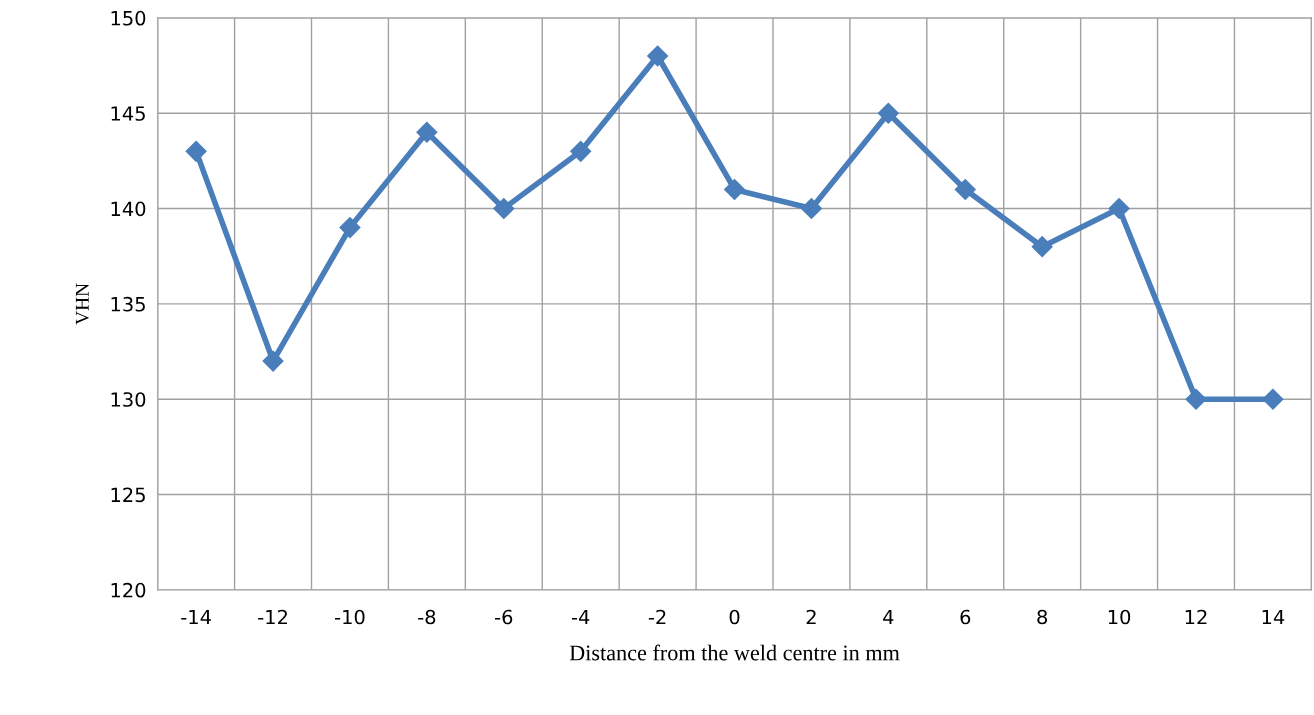 The width and height of the screenshot is (1314, 715). I want to click on y-tick-label: 125, so click(128, 495).